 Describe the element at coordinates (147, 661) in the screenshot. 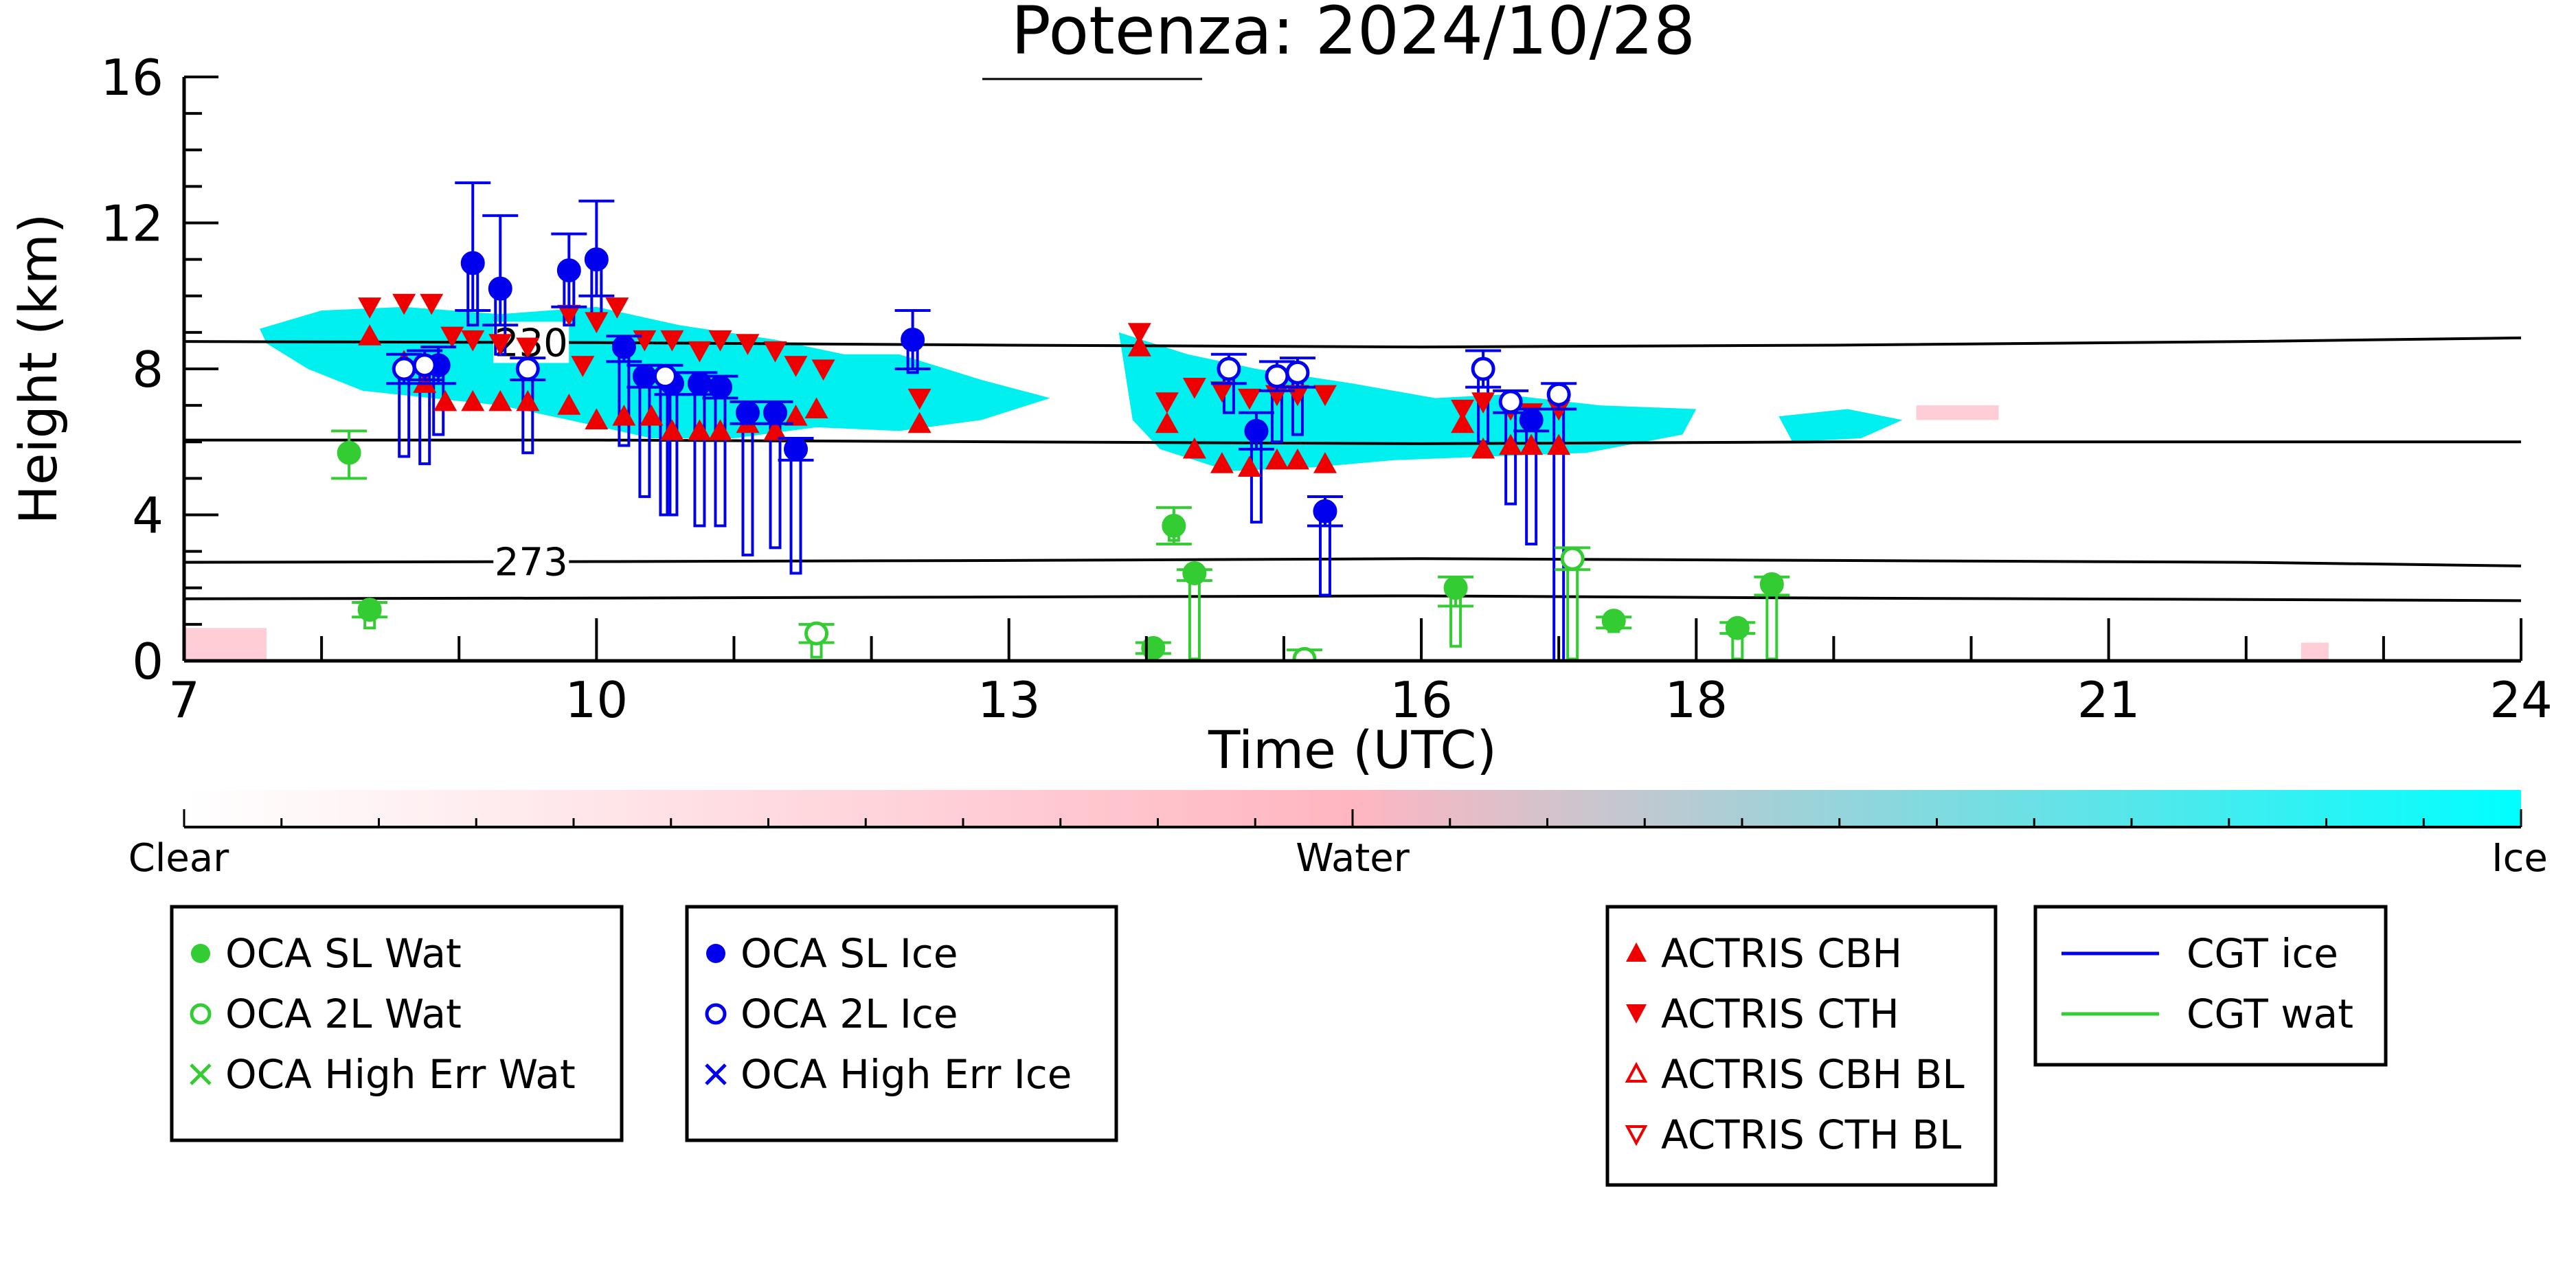

I see `y-tick-label: 0` at that location.